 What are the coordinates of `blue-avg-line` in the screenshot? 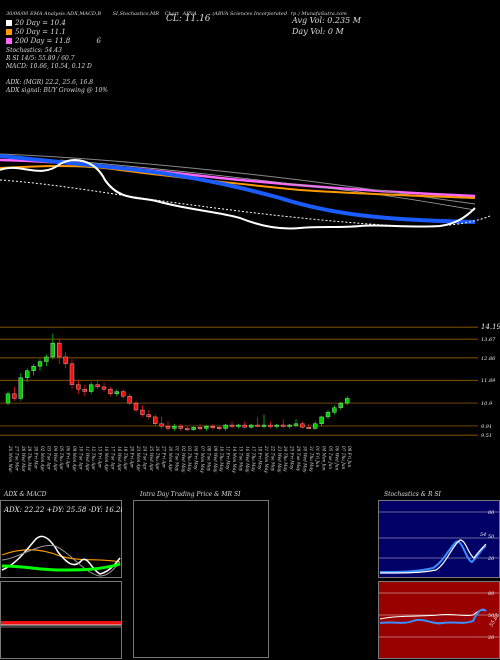 It's located at (238, 189).